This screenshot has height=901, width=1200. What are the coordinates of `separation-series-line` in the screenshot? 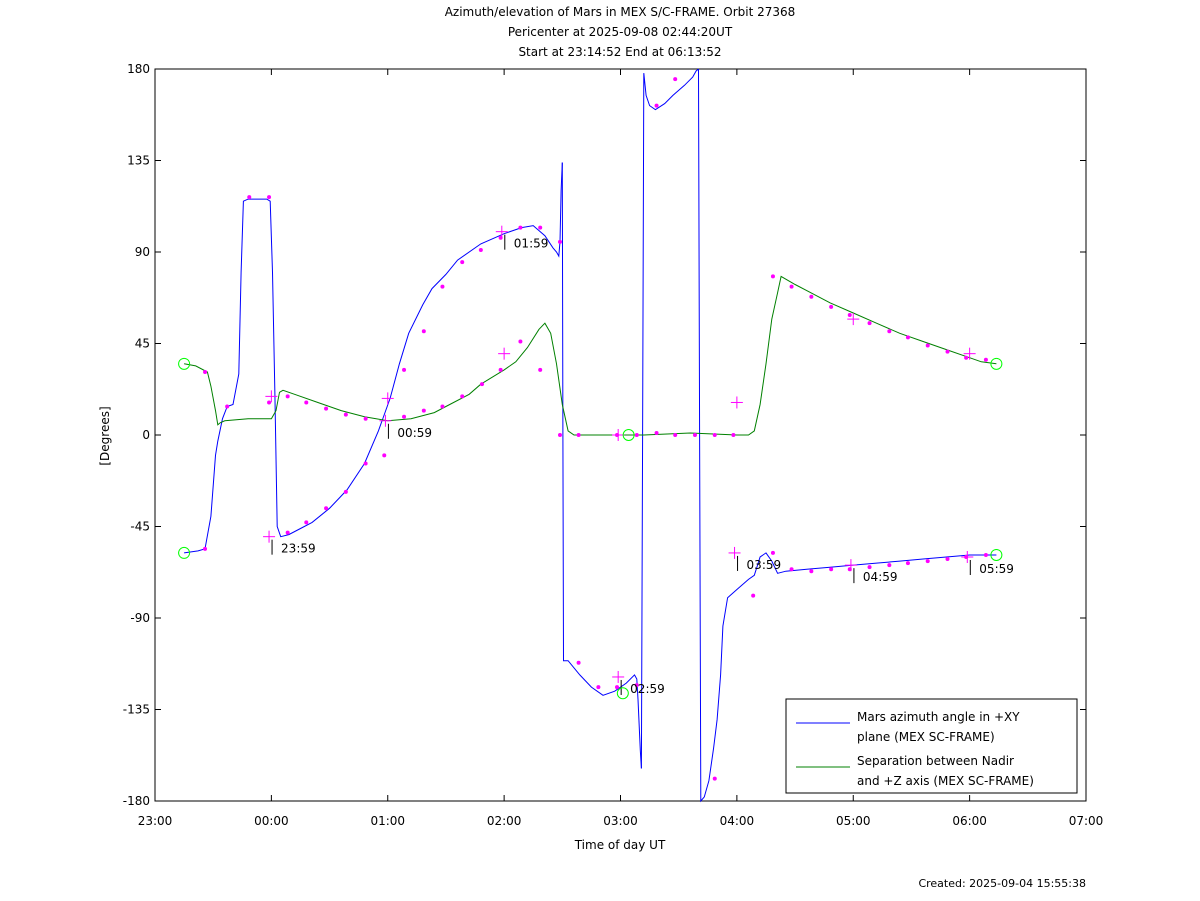 It's located at (590, 355).